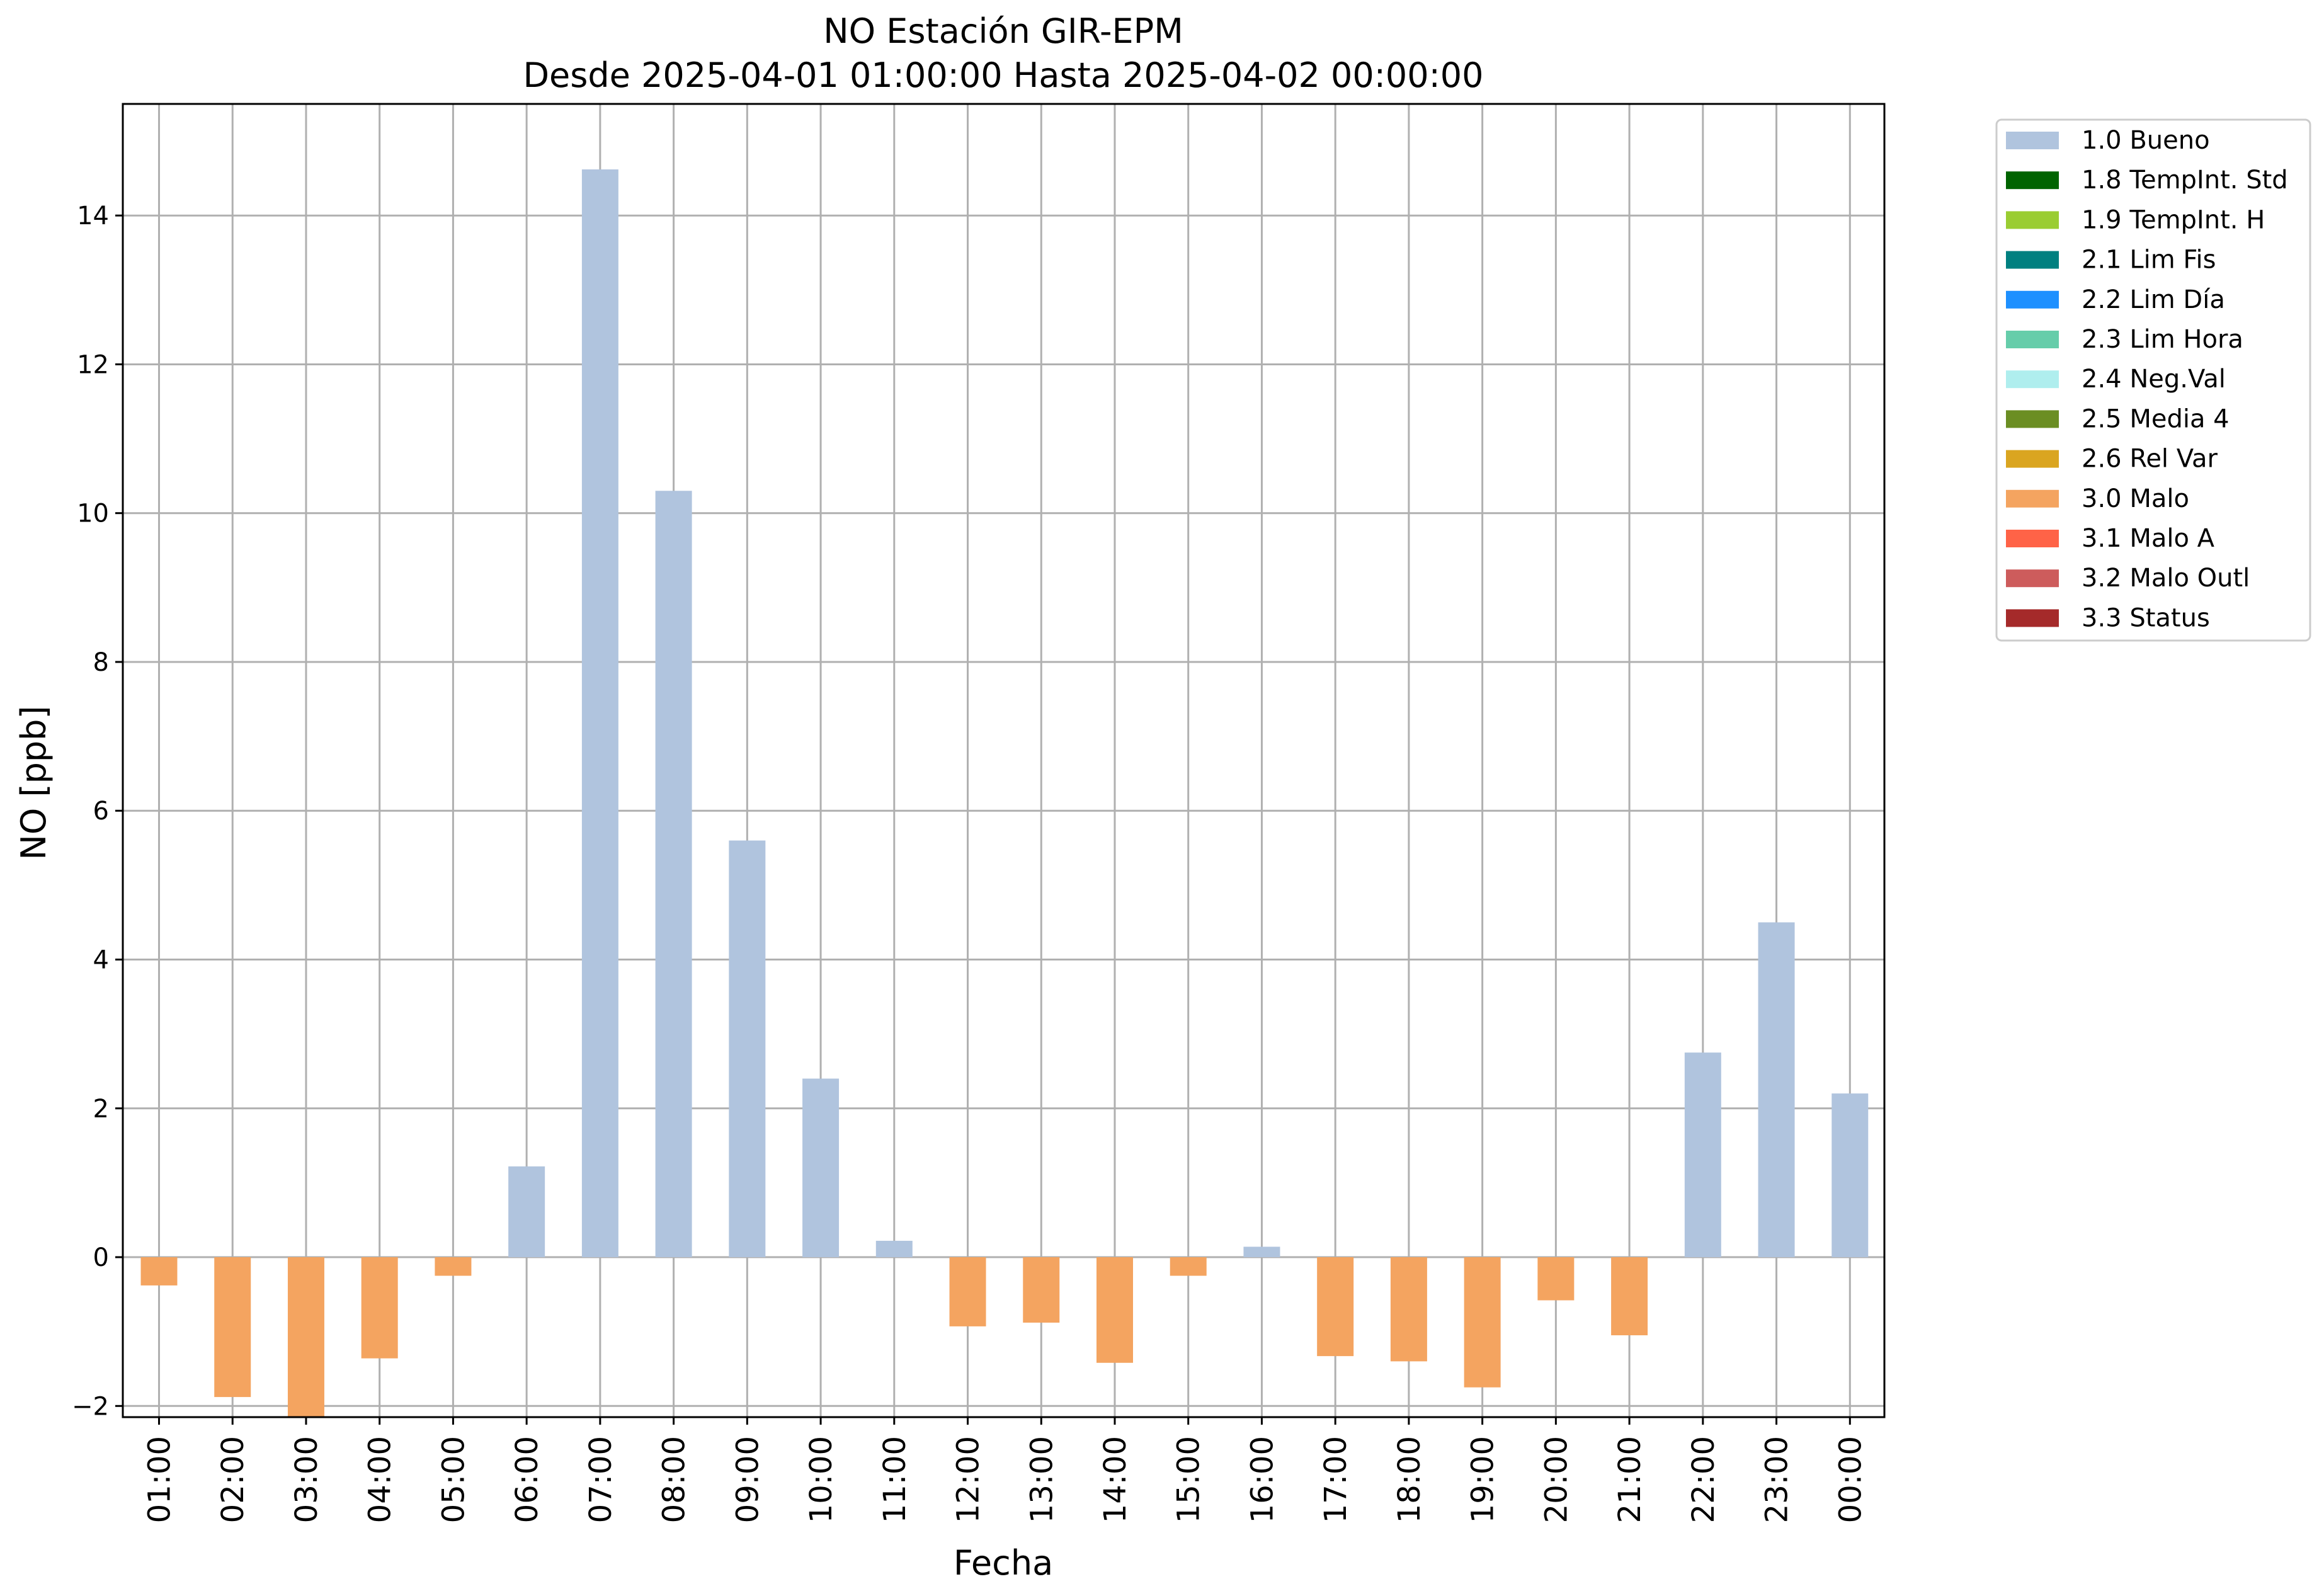 This screenshot has height=1596, width=2324. I want to click on y-tick-label: 6, so click(101, 811).